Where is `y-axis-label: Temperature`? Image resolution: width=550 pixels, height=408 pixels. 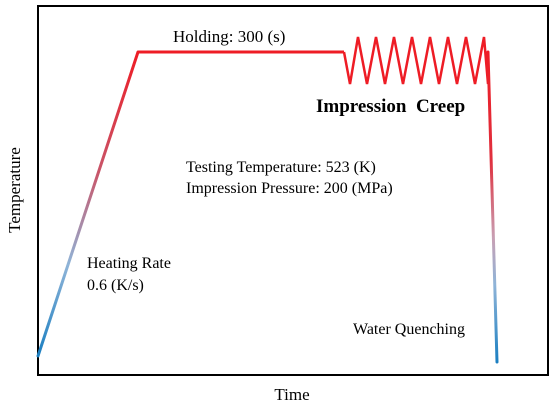 y-axis-label: Temperature is located at coordinates (14, 190).